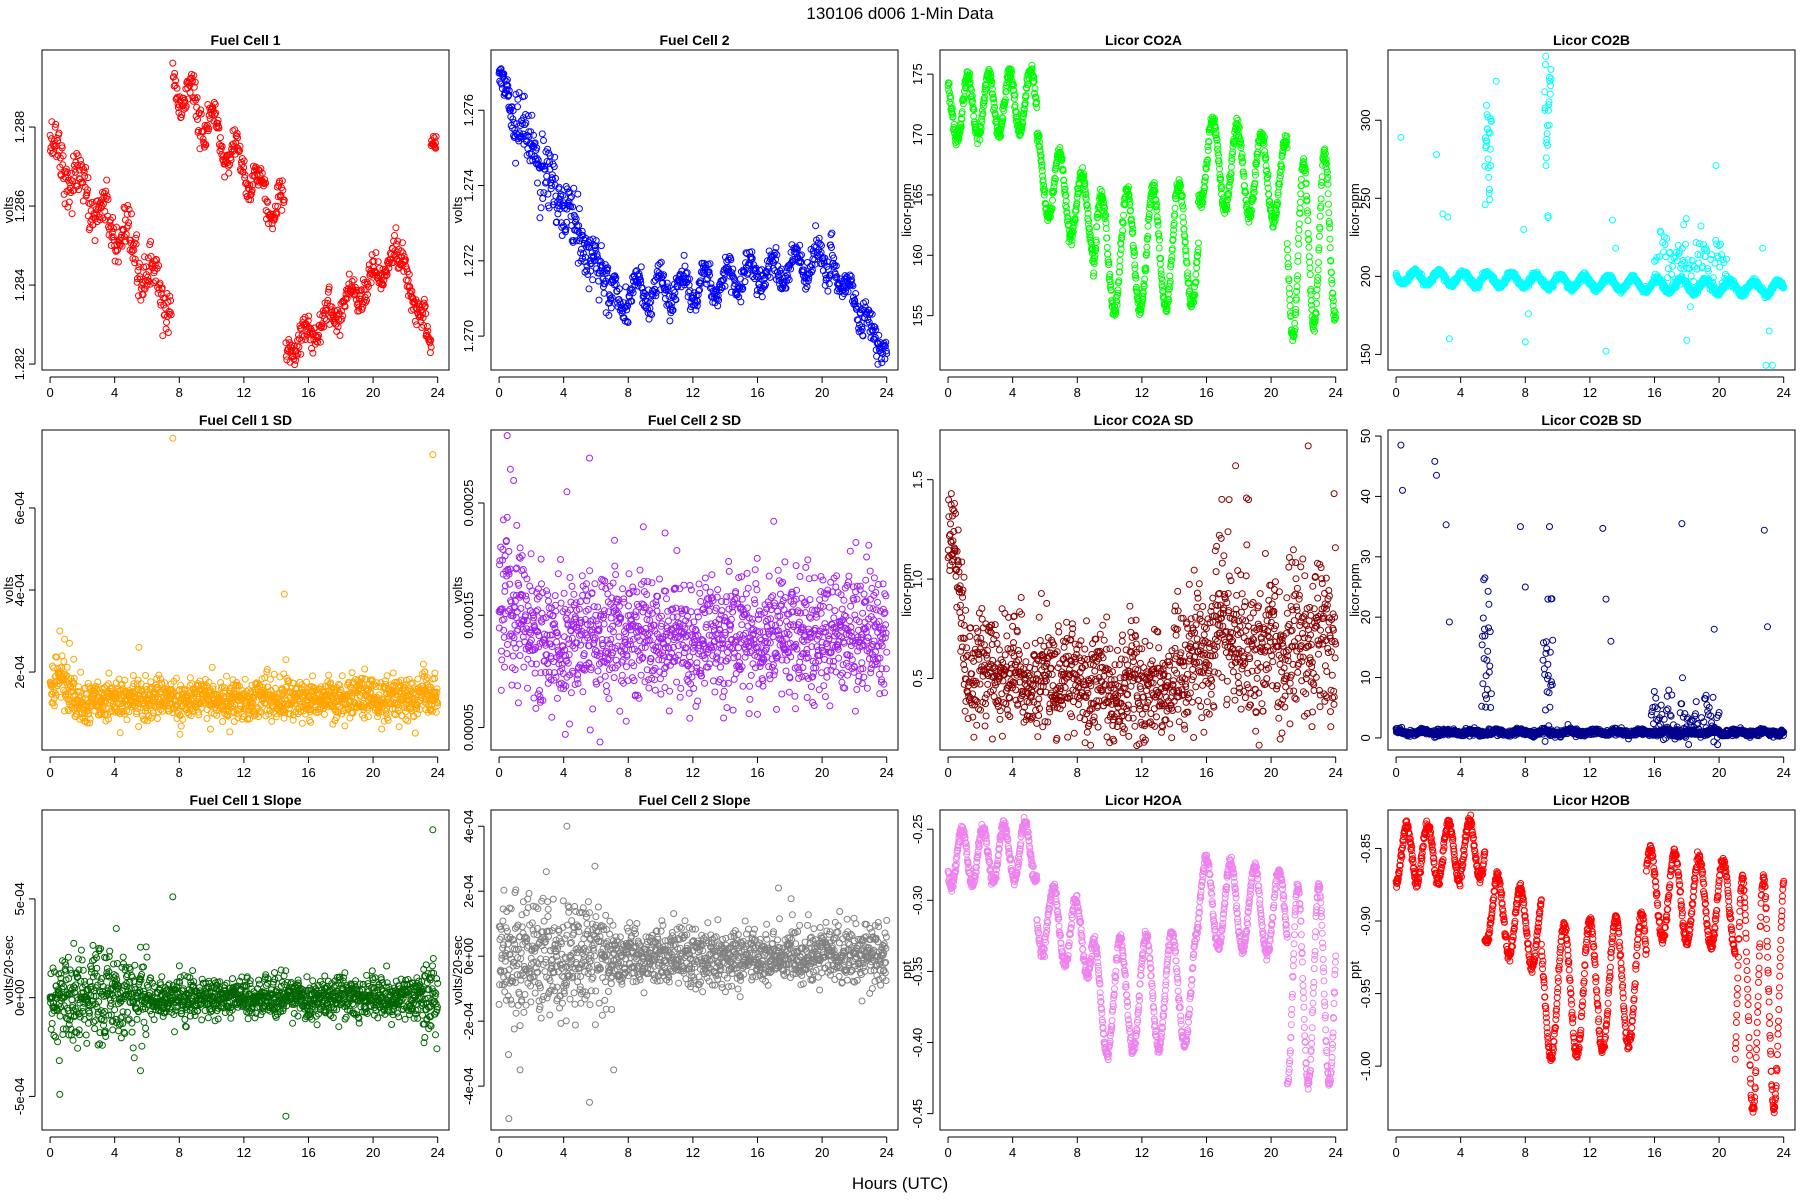 The image size is (1800, 1200). What do you see at coordinates (19, 127) in the screenshot?
I see `y-tick-label: 1.288` at bounding box center [19, 127].